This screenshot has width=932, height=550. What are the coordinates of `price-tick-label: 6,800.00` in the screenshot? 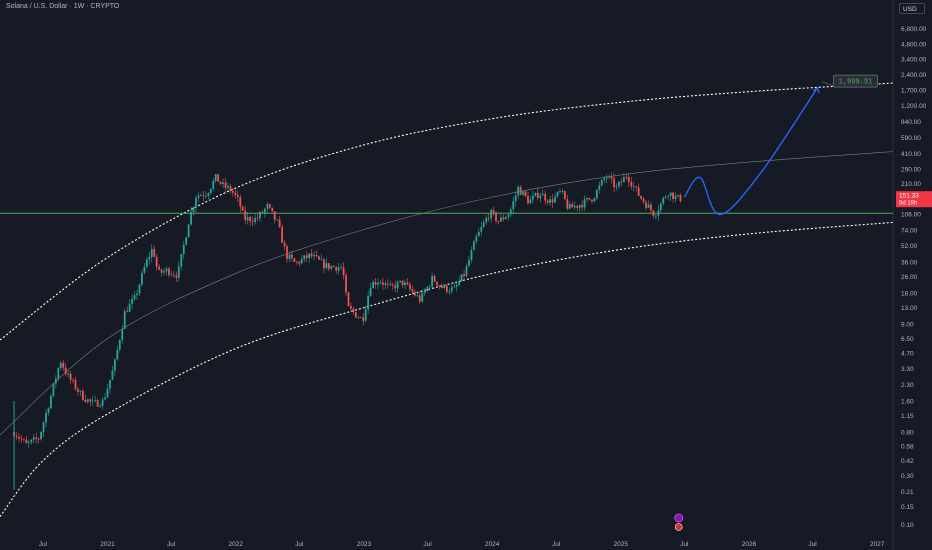 It's located at (914, 29).